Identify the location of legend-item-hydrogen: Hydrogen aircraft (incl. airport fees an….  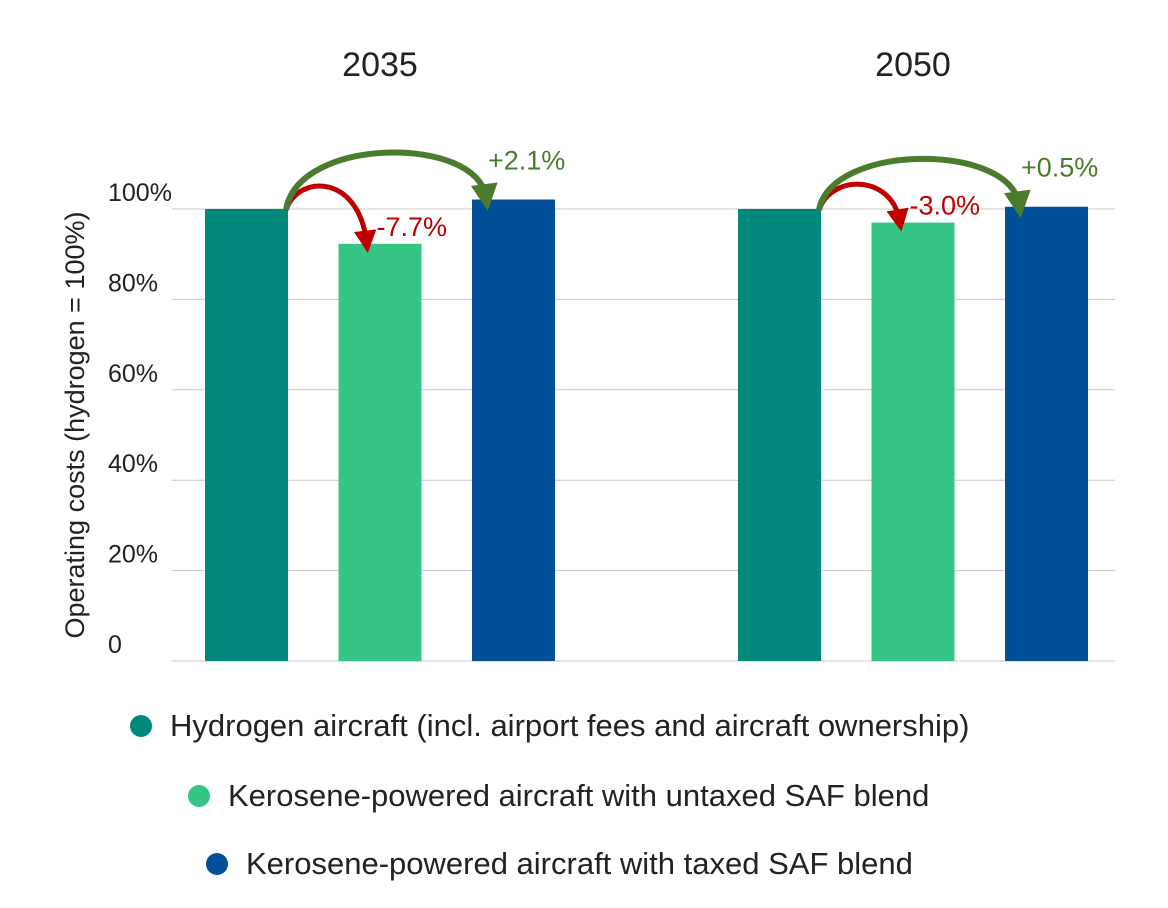
(549, 726).